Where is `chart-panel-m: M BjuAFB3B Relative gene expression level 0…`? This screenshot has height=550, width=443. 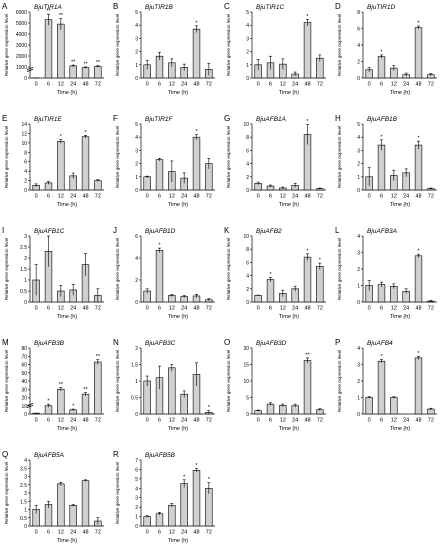 chart-panel-m: M BjuAFB3B Relative gene expression level 0… is located at coordinates (53, 385).